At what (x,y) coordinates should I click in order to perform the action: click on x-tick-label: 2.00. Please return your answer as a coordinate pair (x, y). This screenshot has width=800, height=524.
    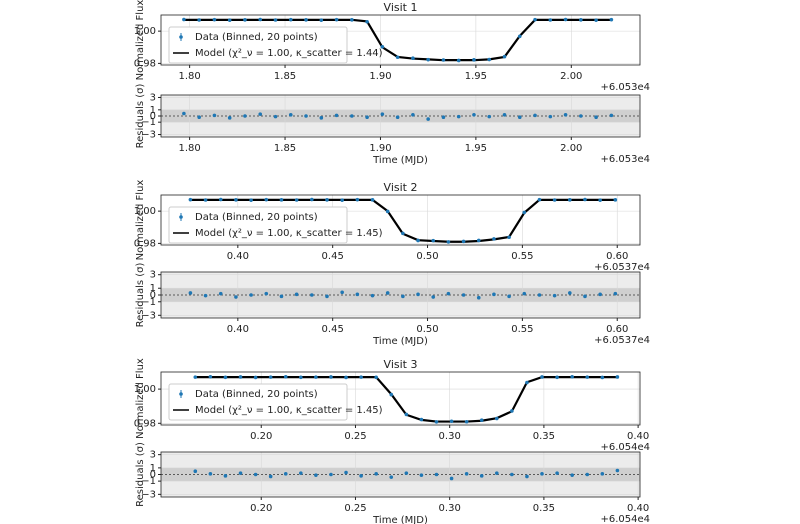
    Looking at the image, I should click on (571, 76).